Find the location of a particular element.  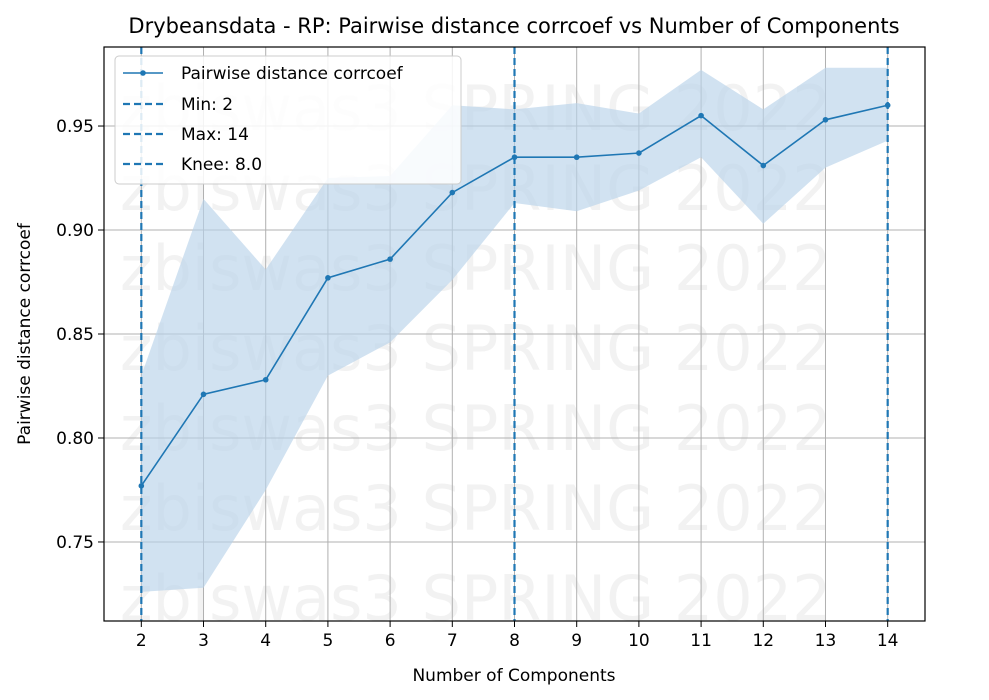

x-tick-label: 6 is located at coordinates (390, 641).